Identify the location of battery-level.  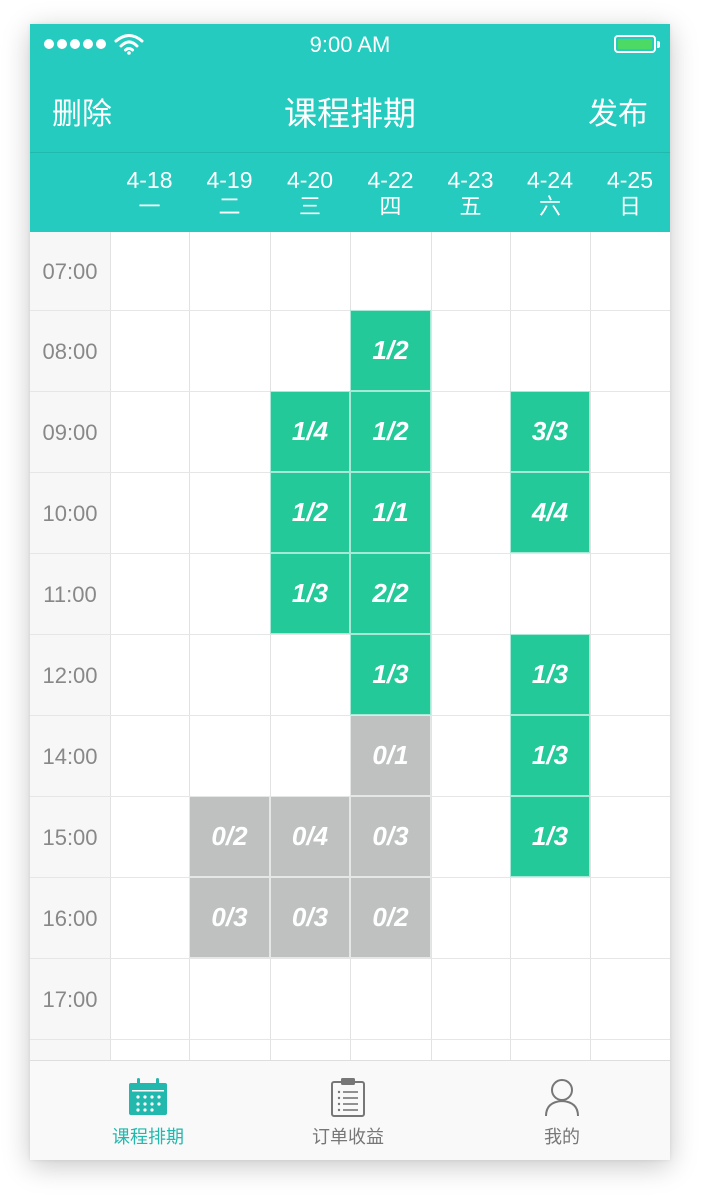
(635, 44).